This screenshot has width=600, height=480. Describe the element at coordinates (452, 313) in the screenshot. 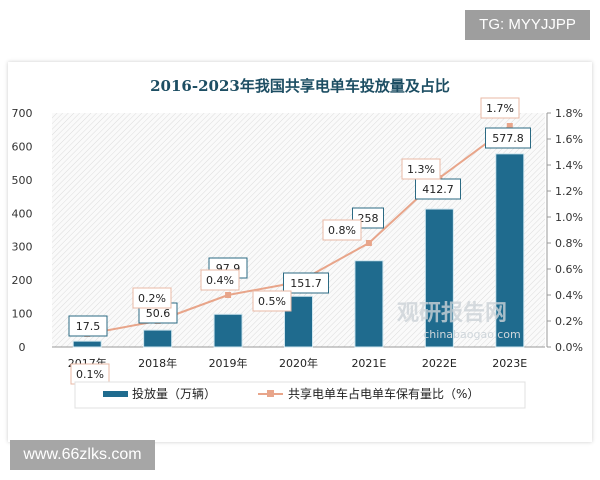

I see `logo-watermark: 观研报告网` at that location.